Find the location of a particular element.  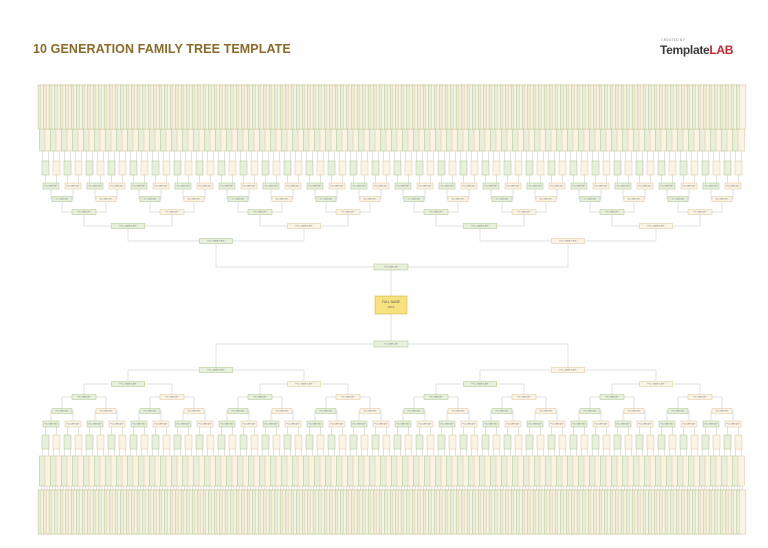

parent-box-top is located at coordinates (391, 267).